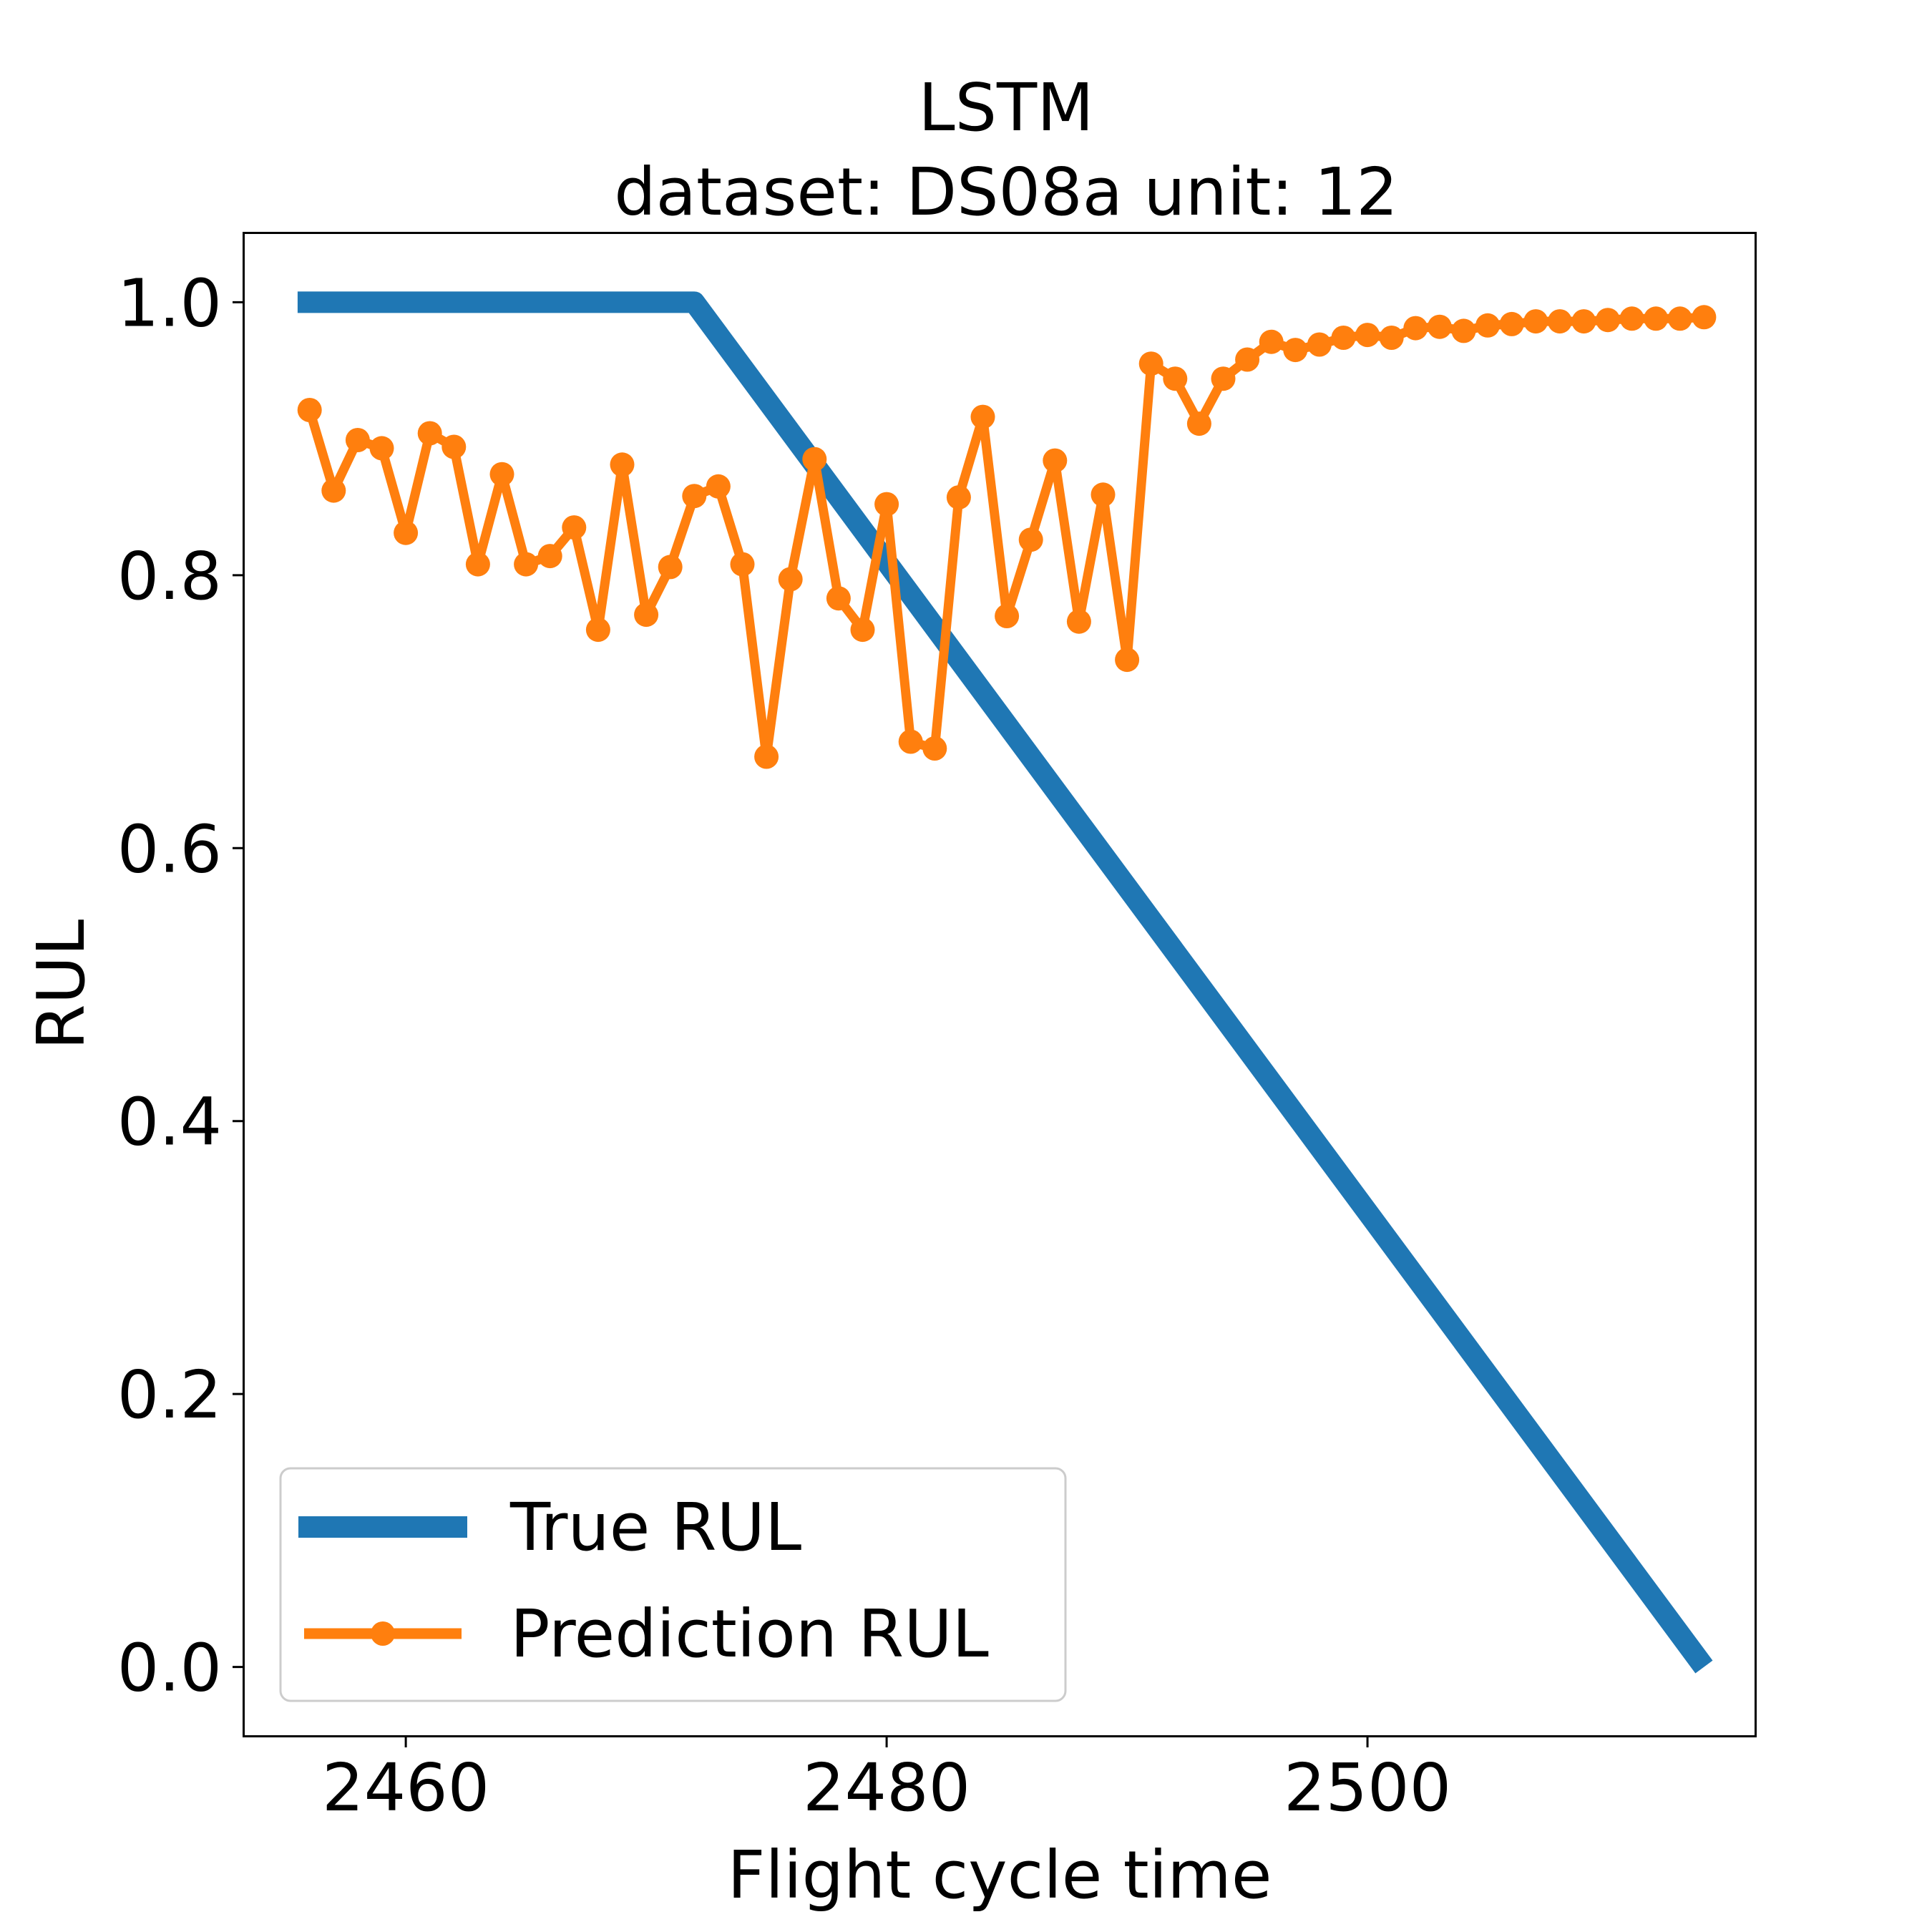 The image size is (1932, 1932). I want to click on legend-label-true-rul: True RUL, so click(655, 1527).